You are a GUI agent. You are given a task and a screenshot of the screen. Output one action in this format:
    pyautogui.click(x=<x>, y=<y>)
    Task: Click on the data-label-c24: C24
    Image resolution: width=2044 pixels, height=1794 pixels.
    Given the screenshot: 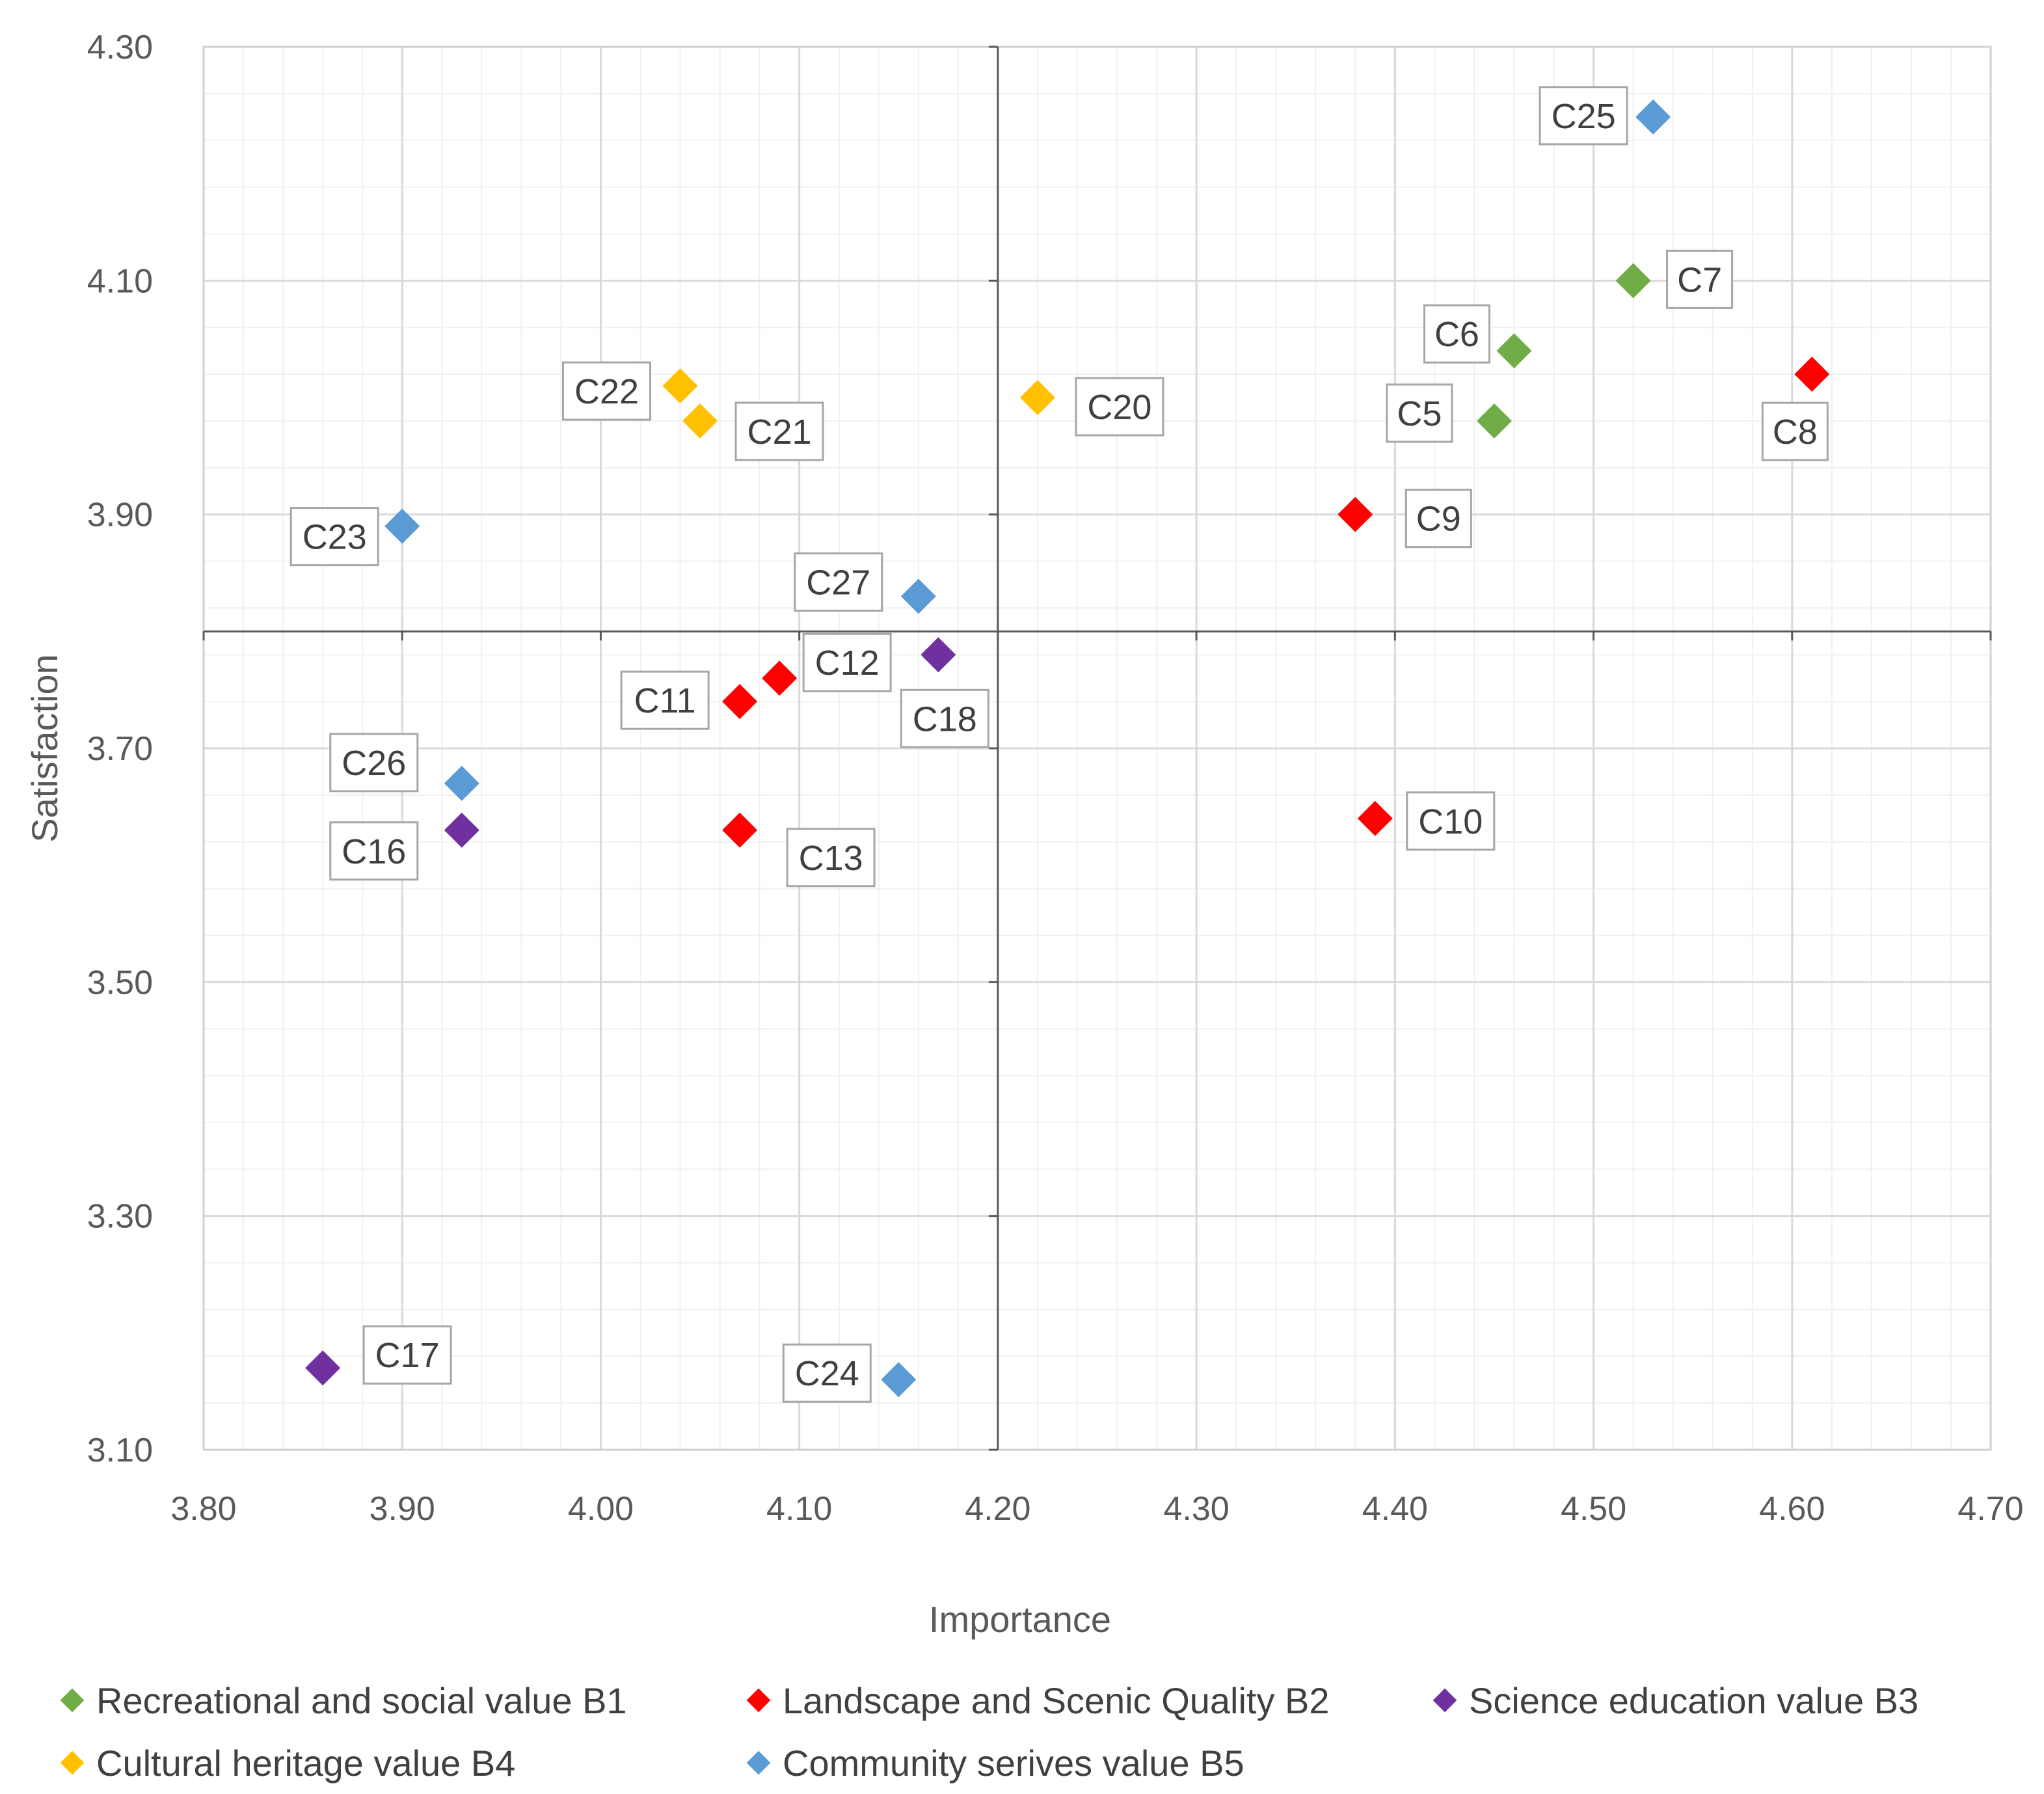 What is the action you would take?
    pyautogui.click(x=827, y=1373)
    